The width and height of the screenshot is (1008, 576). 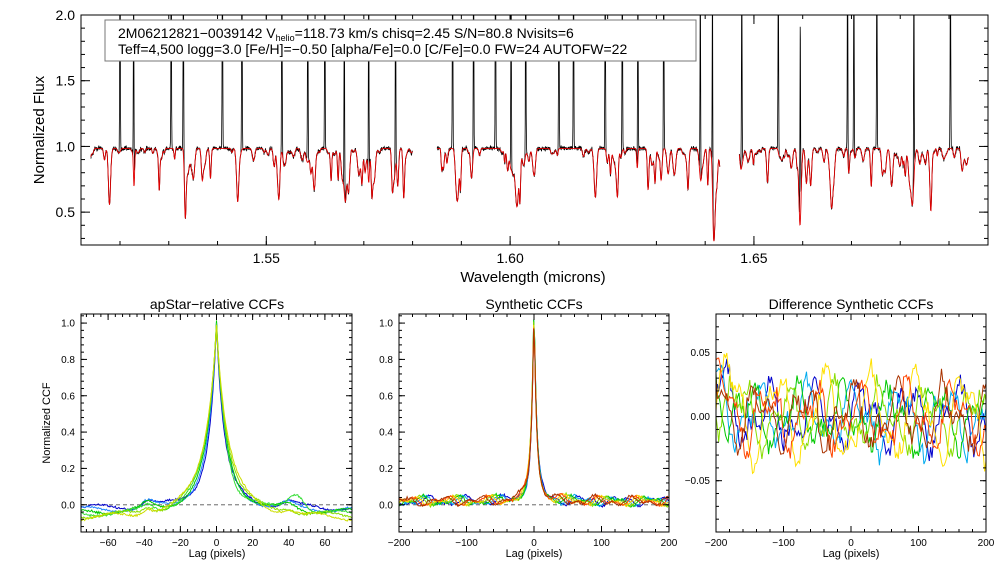 What do you see at coordinates (534, 554) in the screenshot?
I see `synthetic-ccf-xlabel: Lag (pixels)` at bounding box center [534, 554].